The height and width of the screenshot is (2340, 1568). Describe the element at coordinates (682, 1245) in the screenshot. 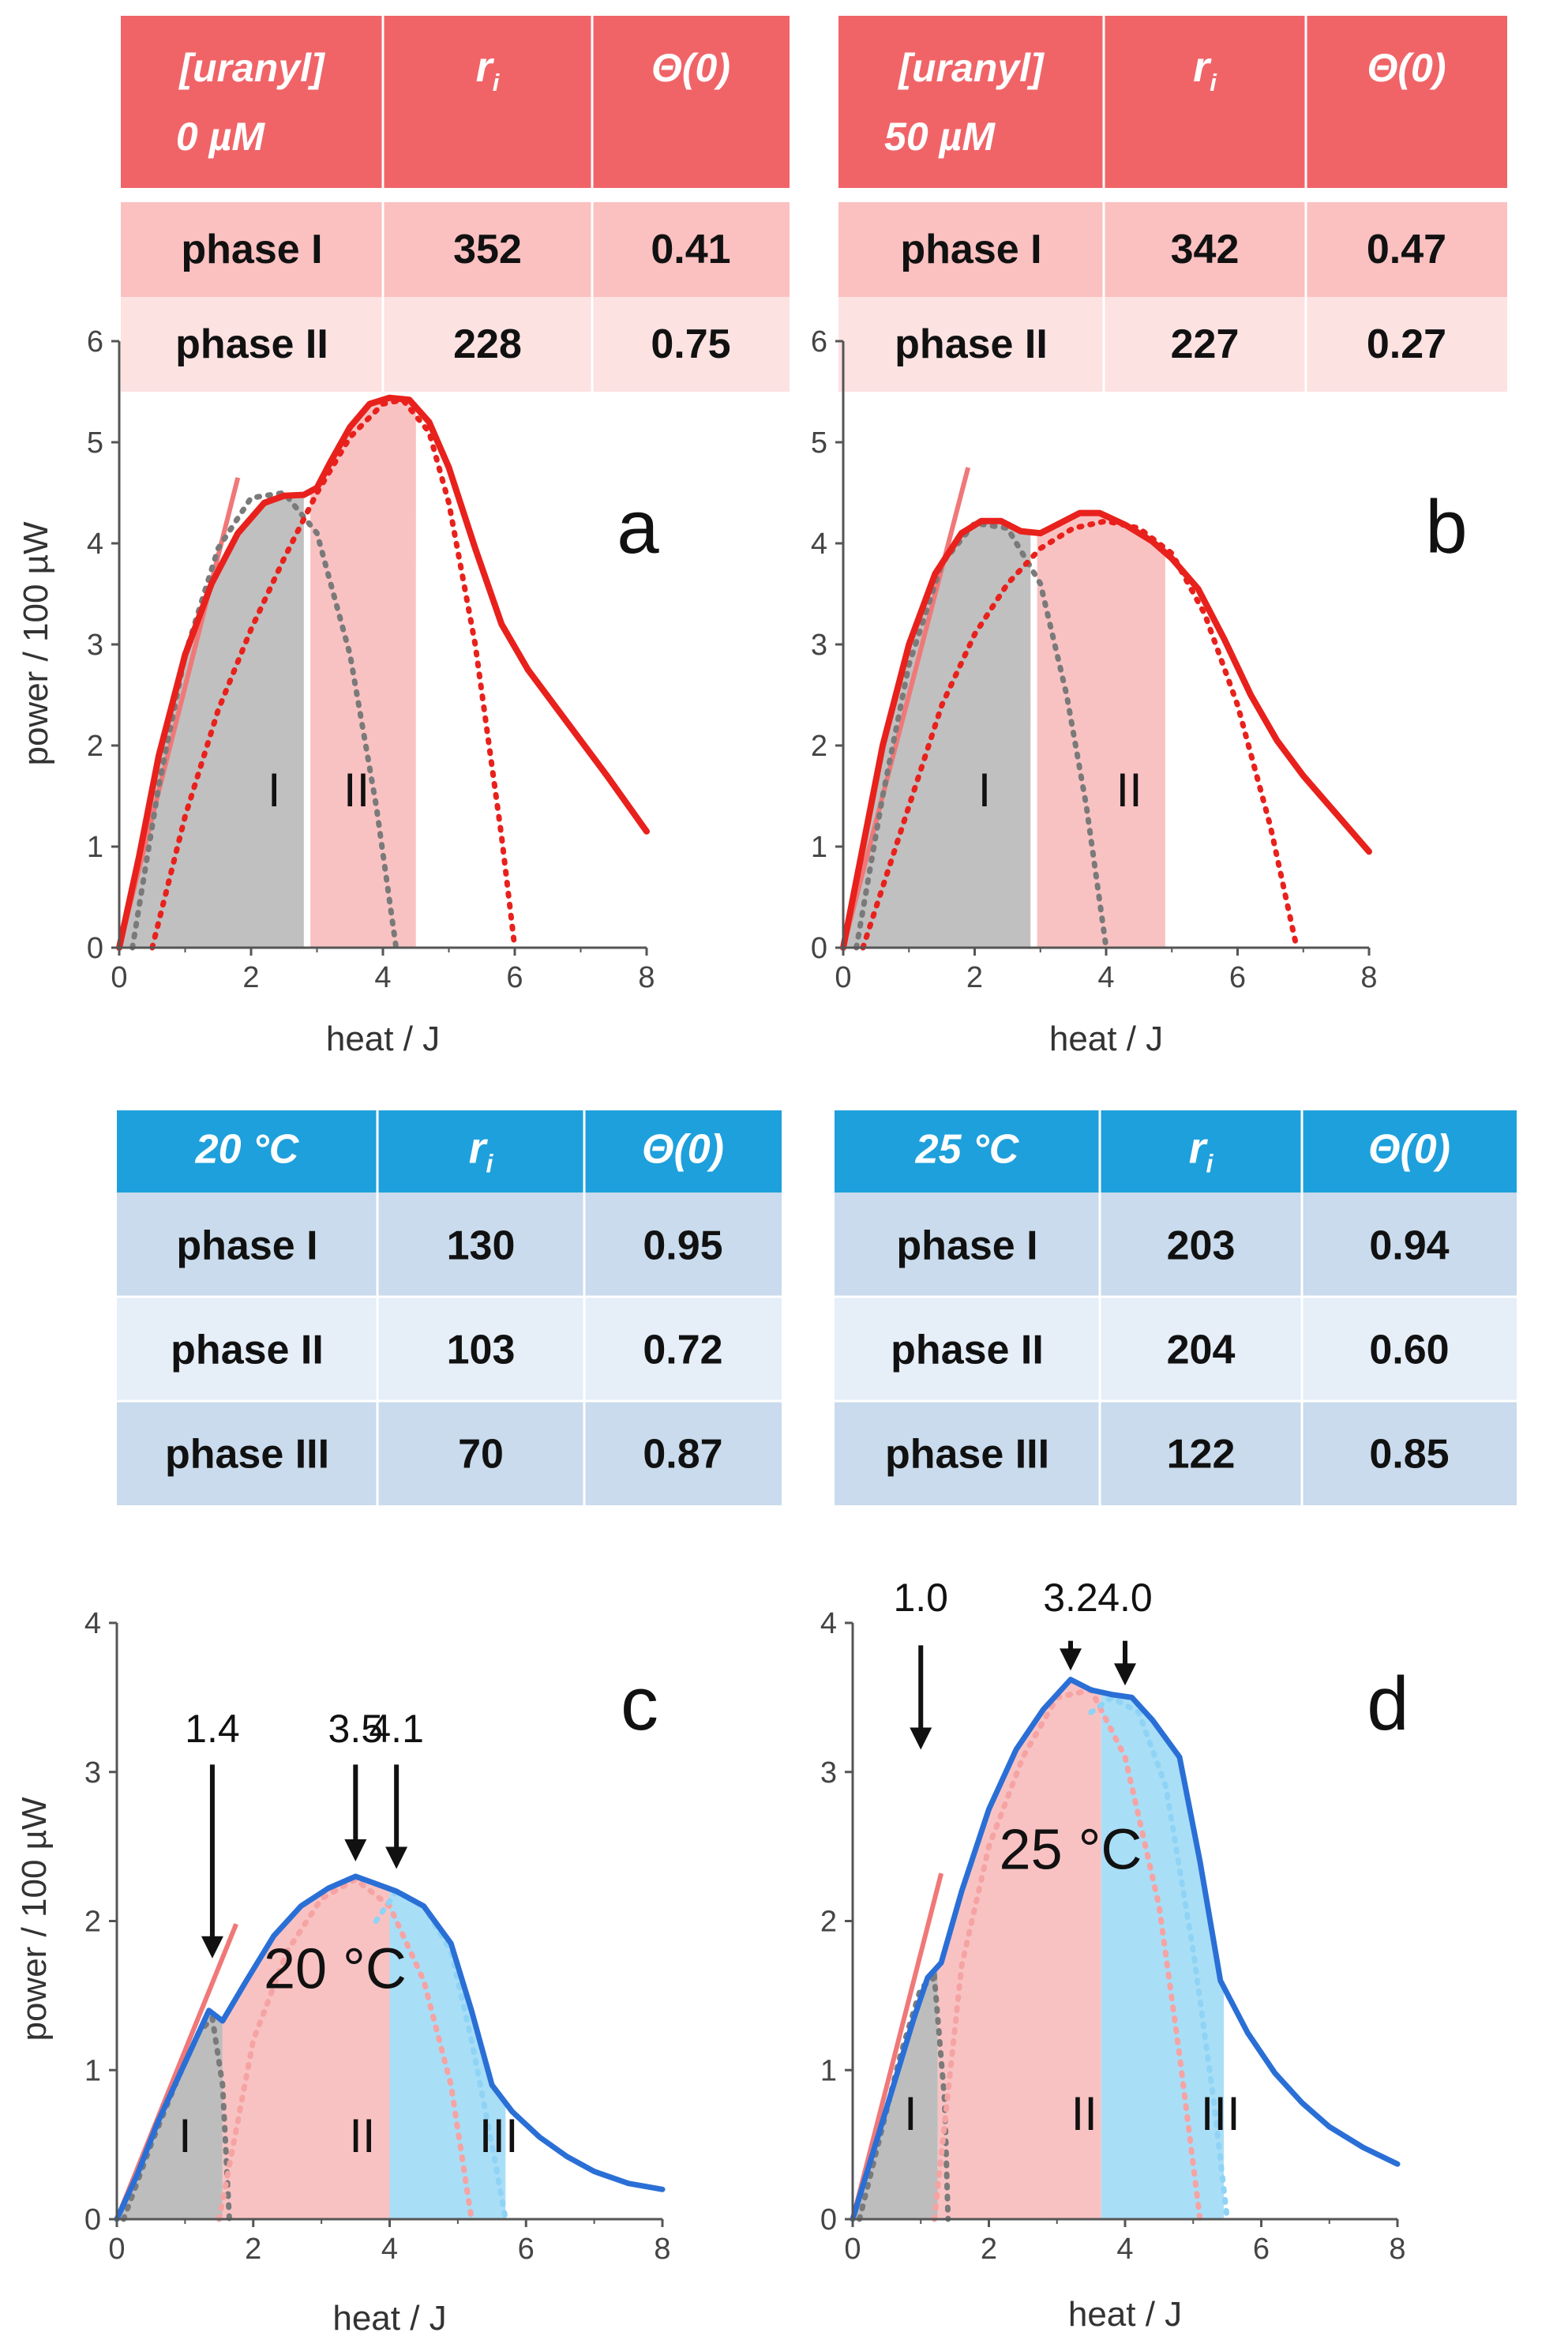

I see `table-cell: 0.95` at that location.